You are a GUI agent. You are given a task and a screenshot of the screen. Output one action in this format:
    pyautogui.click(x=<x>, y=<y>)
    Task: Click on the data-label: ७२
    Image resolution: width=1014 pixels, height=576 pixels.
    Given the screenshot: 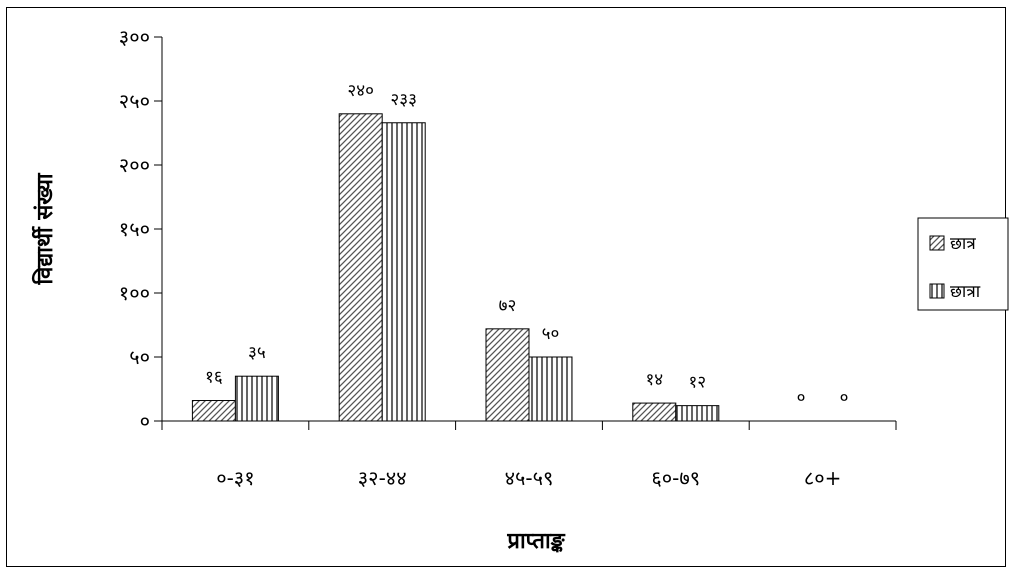 What is the action you would take?
    pyautogui.click(x=508, y=306)
    